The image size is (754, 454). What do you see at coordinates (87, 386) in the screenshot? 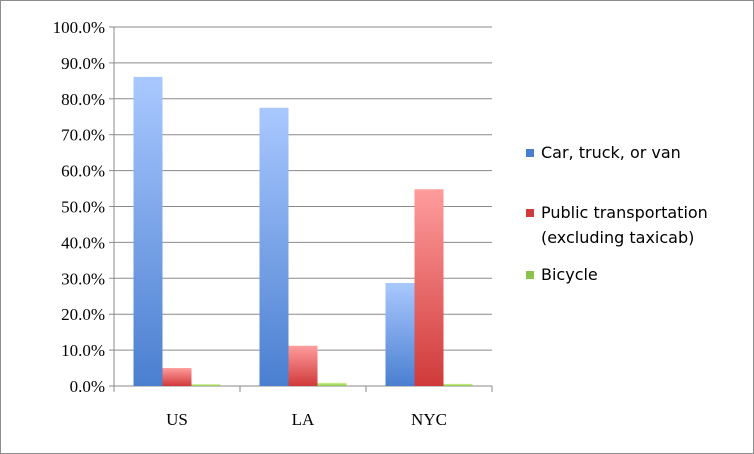
I see `y-tick-label: 0.0%` at bounding box center [87, 386].